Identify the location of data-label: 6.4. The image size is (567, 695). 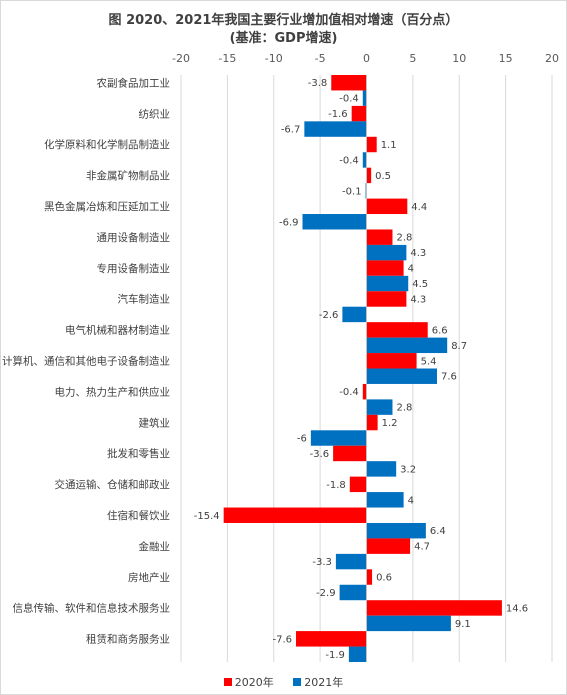
(438, 531).